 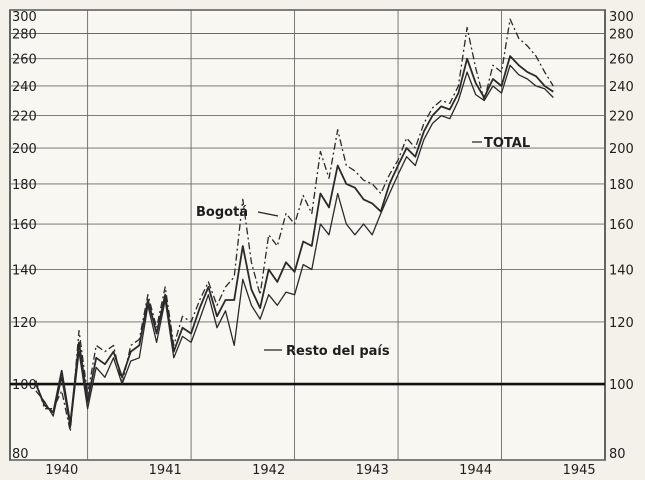 What do you see at coordinates (20, 454) in the screenshot?
I see `y-tick-left-80: 80` at bounding box center [20, 454].